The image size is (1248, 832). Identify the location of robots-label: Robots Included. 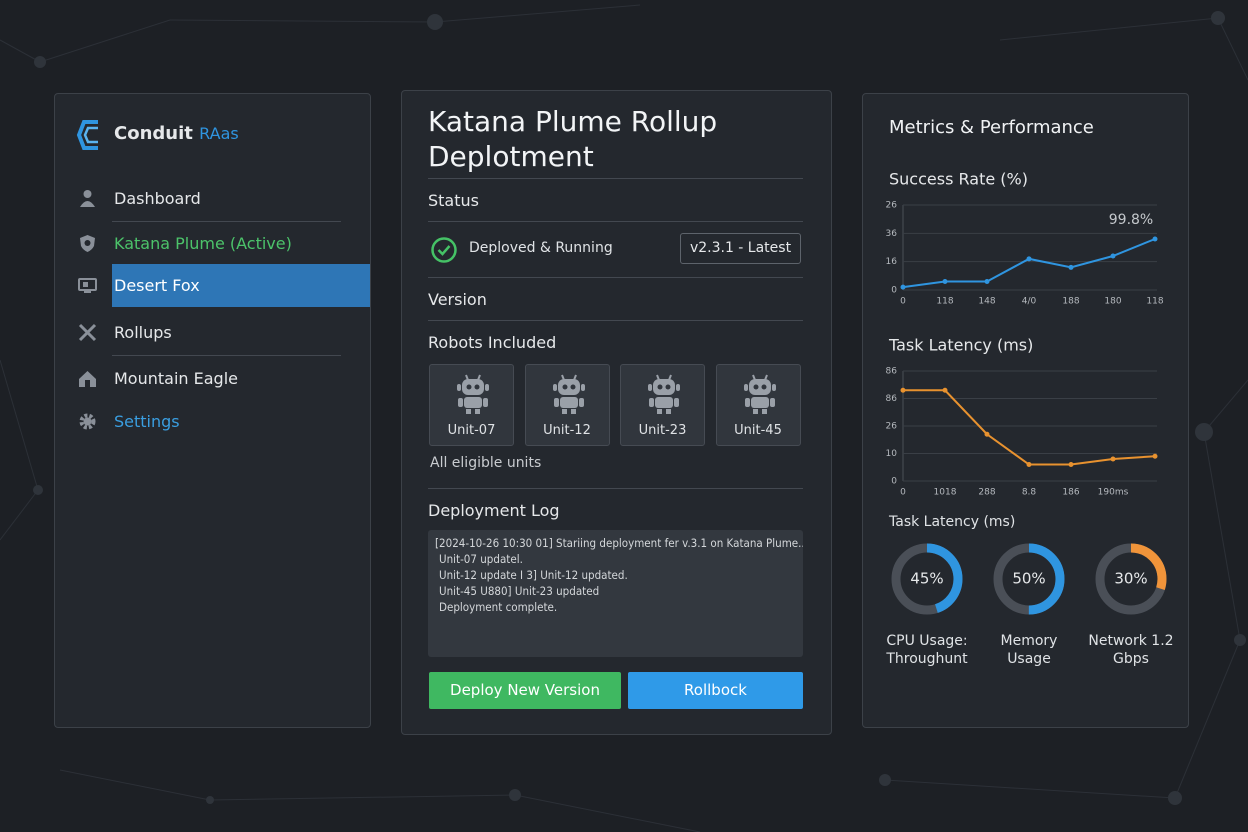
(492, 342).